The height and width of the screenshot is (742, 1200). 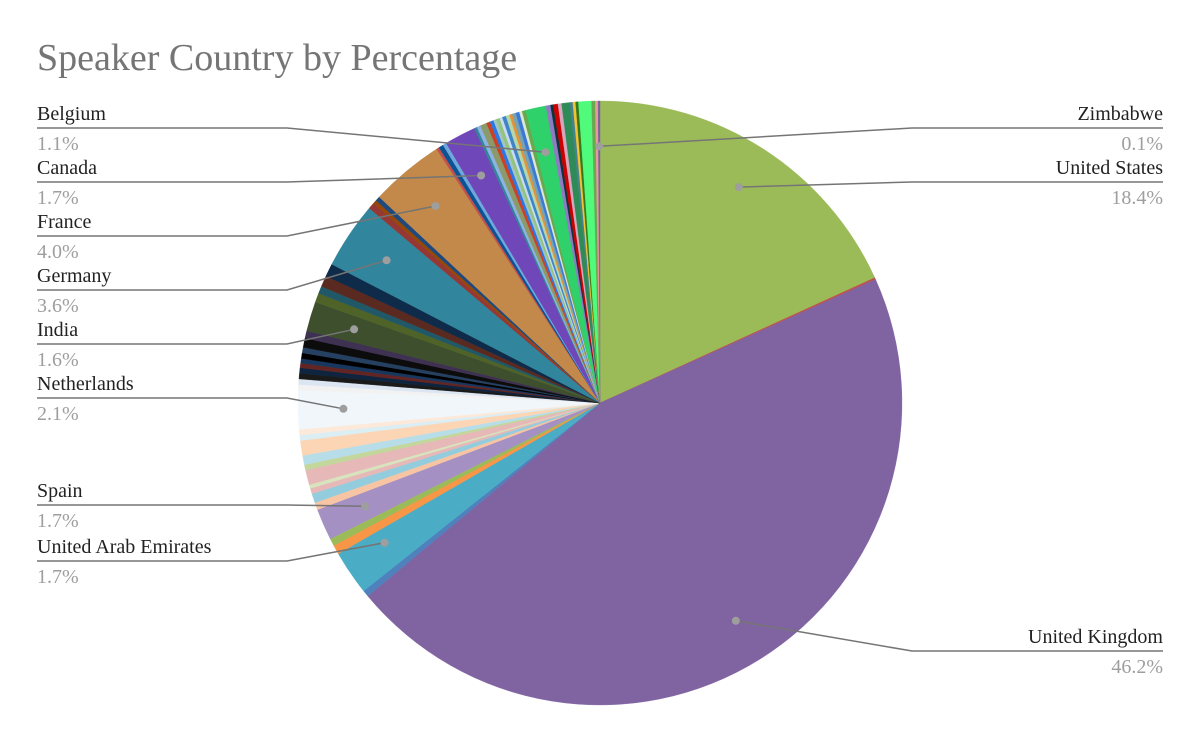 What do you see at coordinates (881, 137) in the screenshot?
I see `leader-line-zimbabwe` at bounding box center [881, 137].